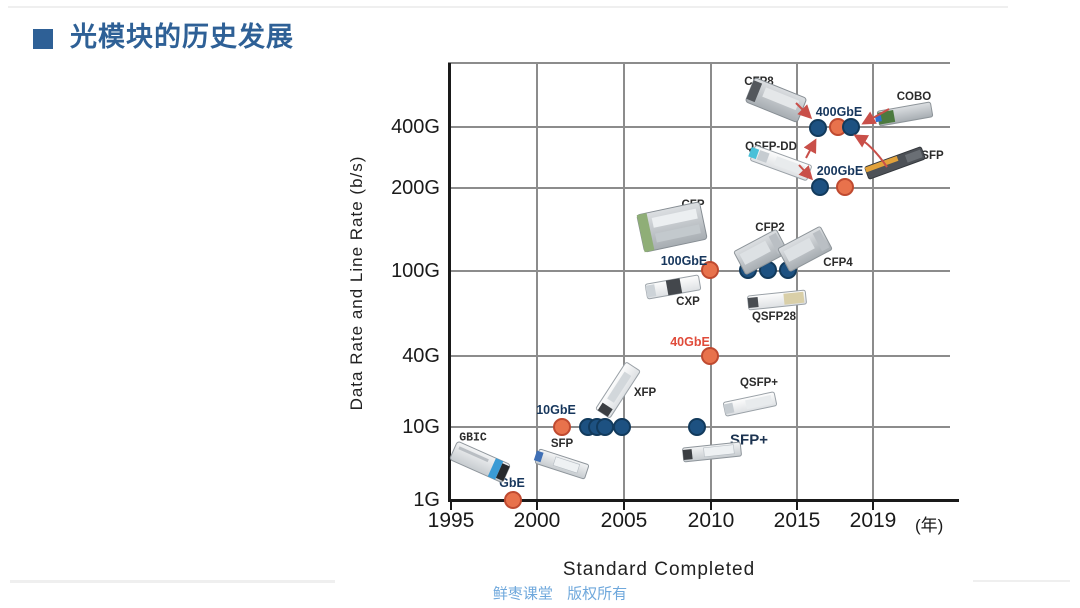 This screenshot has height=608, width=1080. What do you see at coordinates (508, 7) in the screenshot?
I see `top-divider` at bounding box center [508, 7].